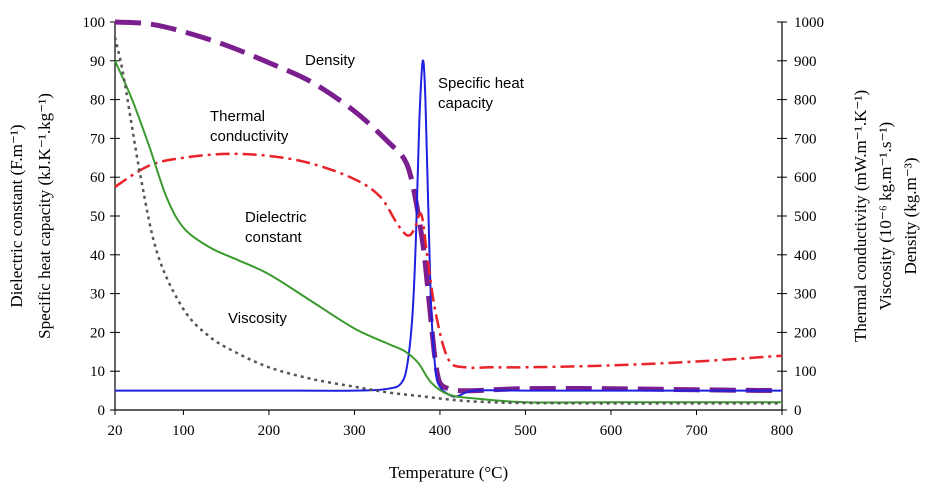 This screenshot has height=489, width=925. I want to click on x-tick-label: 800, so click(782, 431).